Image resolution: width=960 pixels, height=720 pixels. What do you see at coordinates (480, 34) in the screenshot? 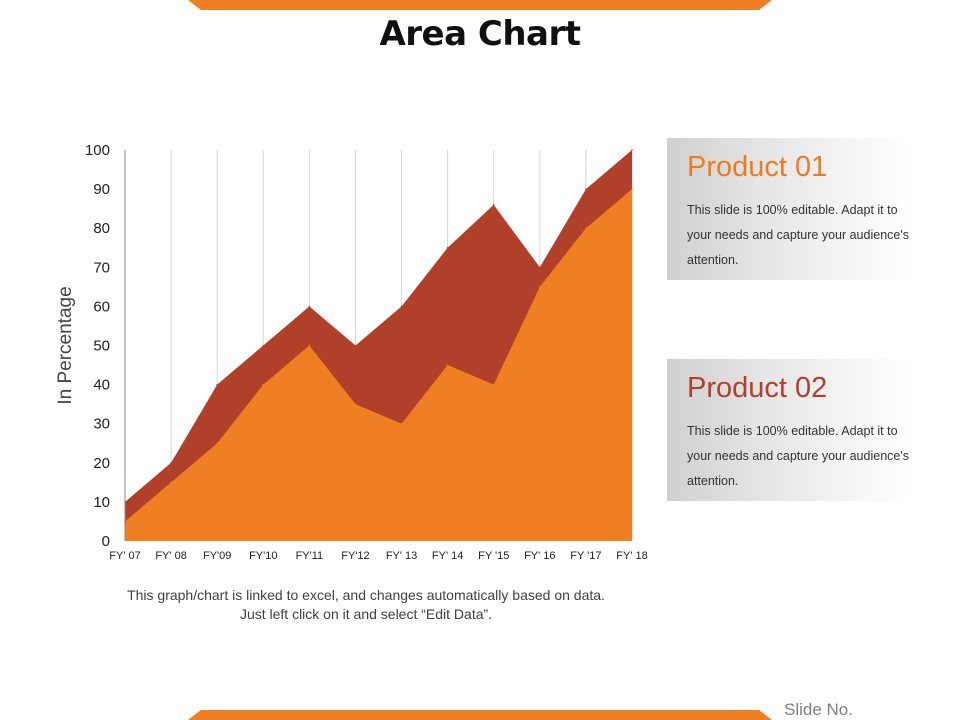
I see `page-title: Area Chart` at bounding box center [480, 34].